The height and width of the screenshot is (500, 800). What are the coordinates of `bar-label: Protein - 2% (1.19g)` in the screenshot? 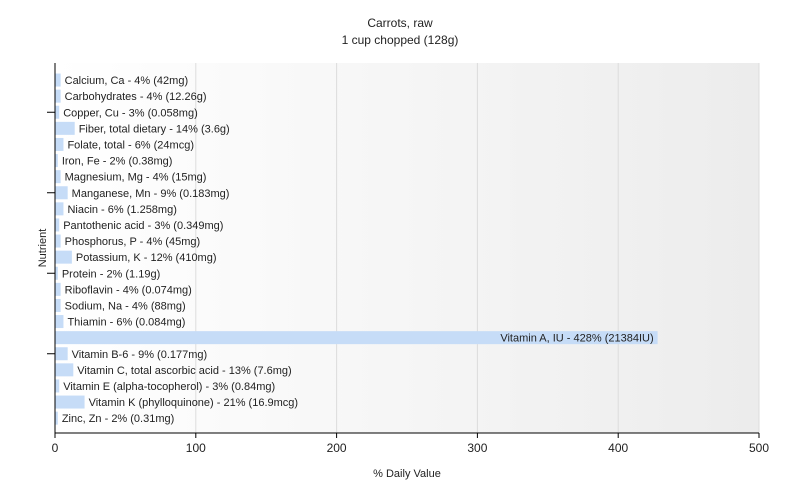 It's located at (111, 274).